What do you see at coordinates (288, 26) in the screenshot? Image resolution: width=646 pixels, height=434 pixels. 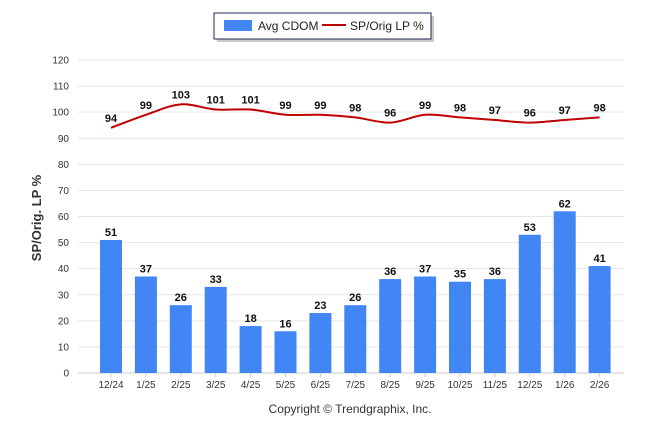 I see `legend-bar-label: Avg CDOM` at bounding box center [288, 26].